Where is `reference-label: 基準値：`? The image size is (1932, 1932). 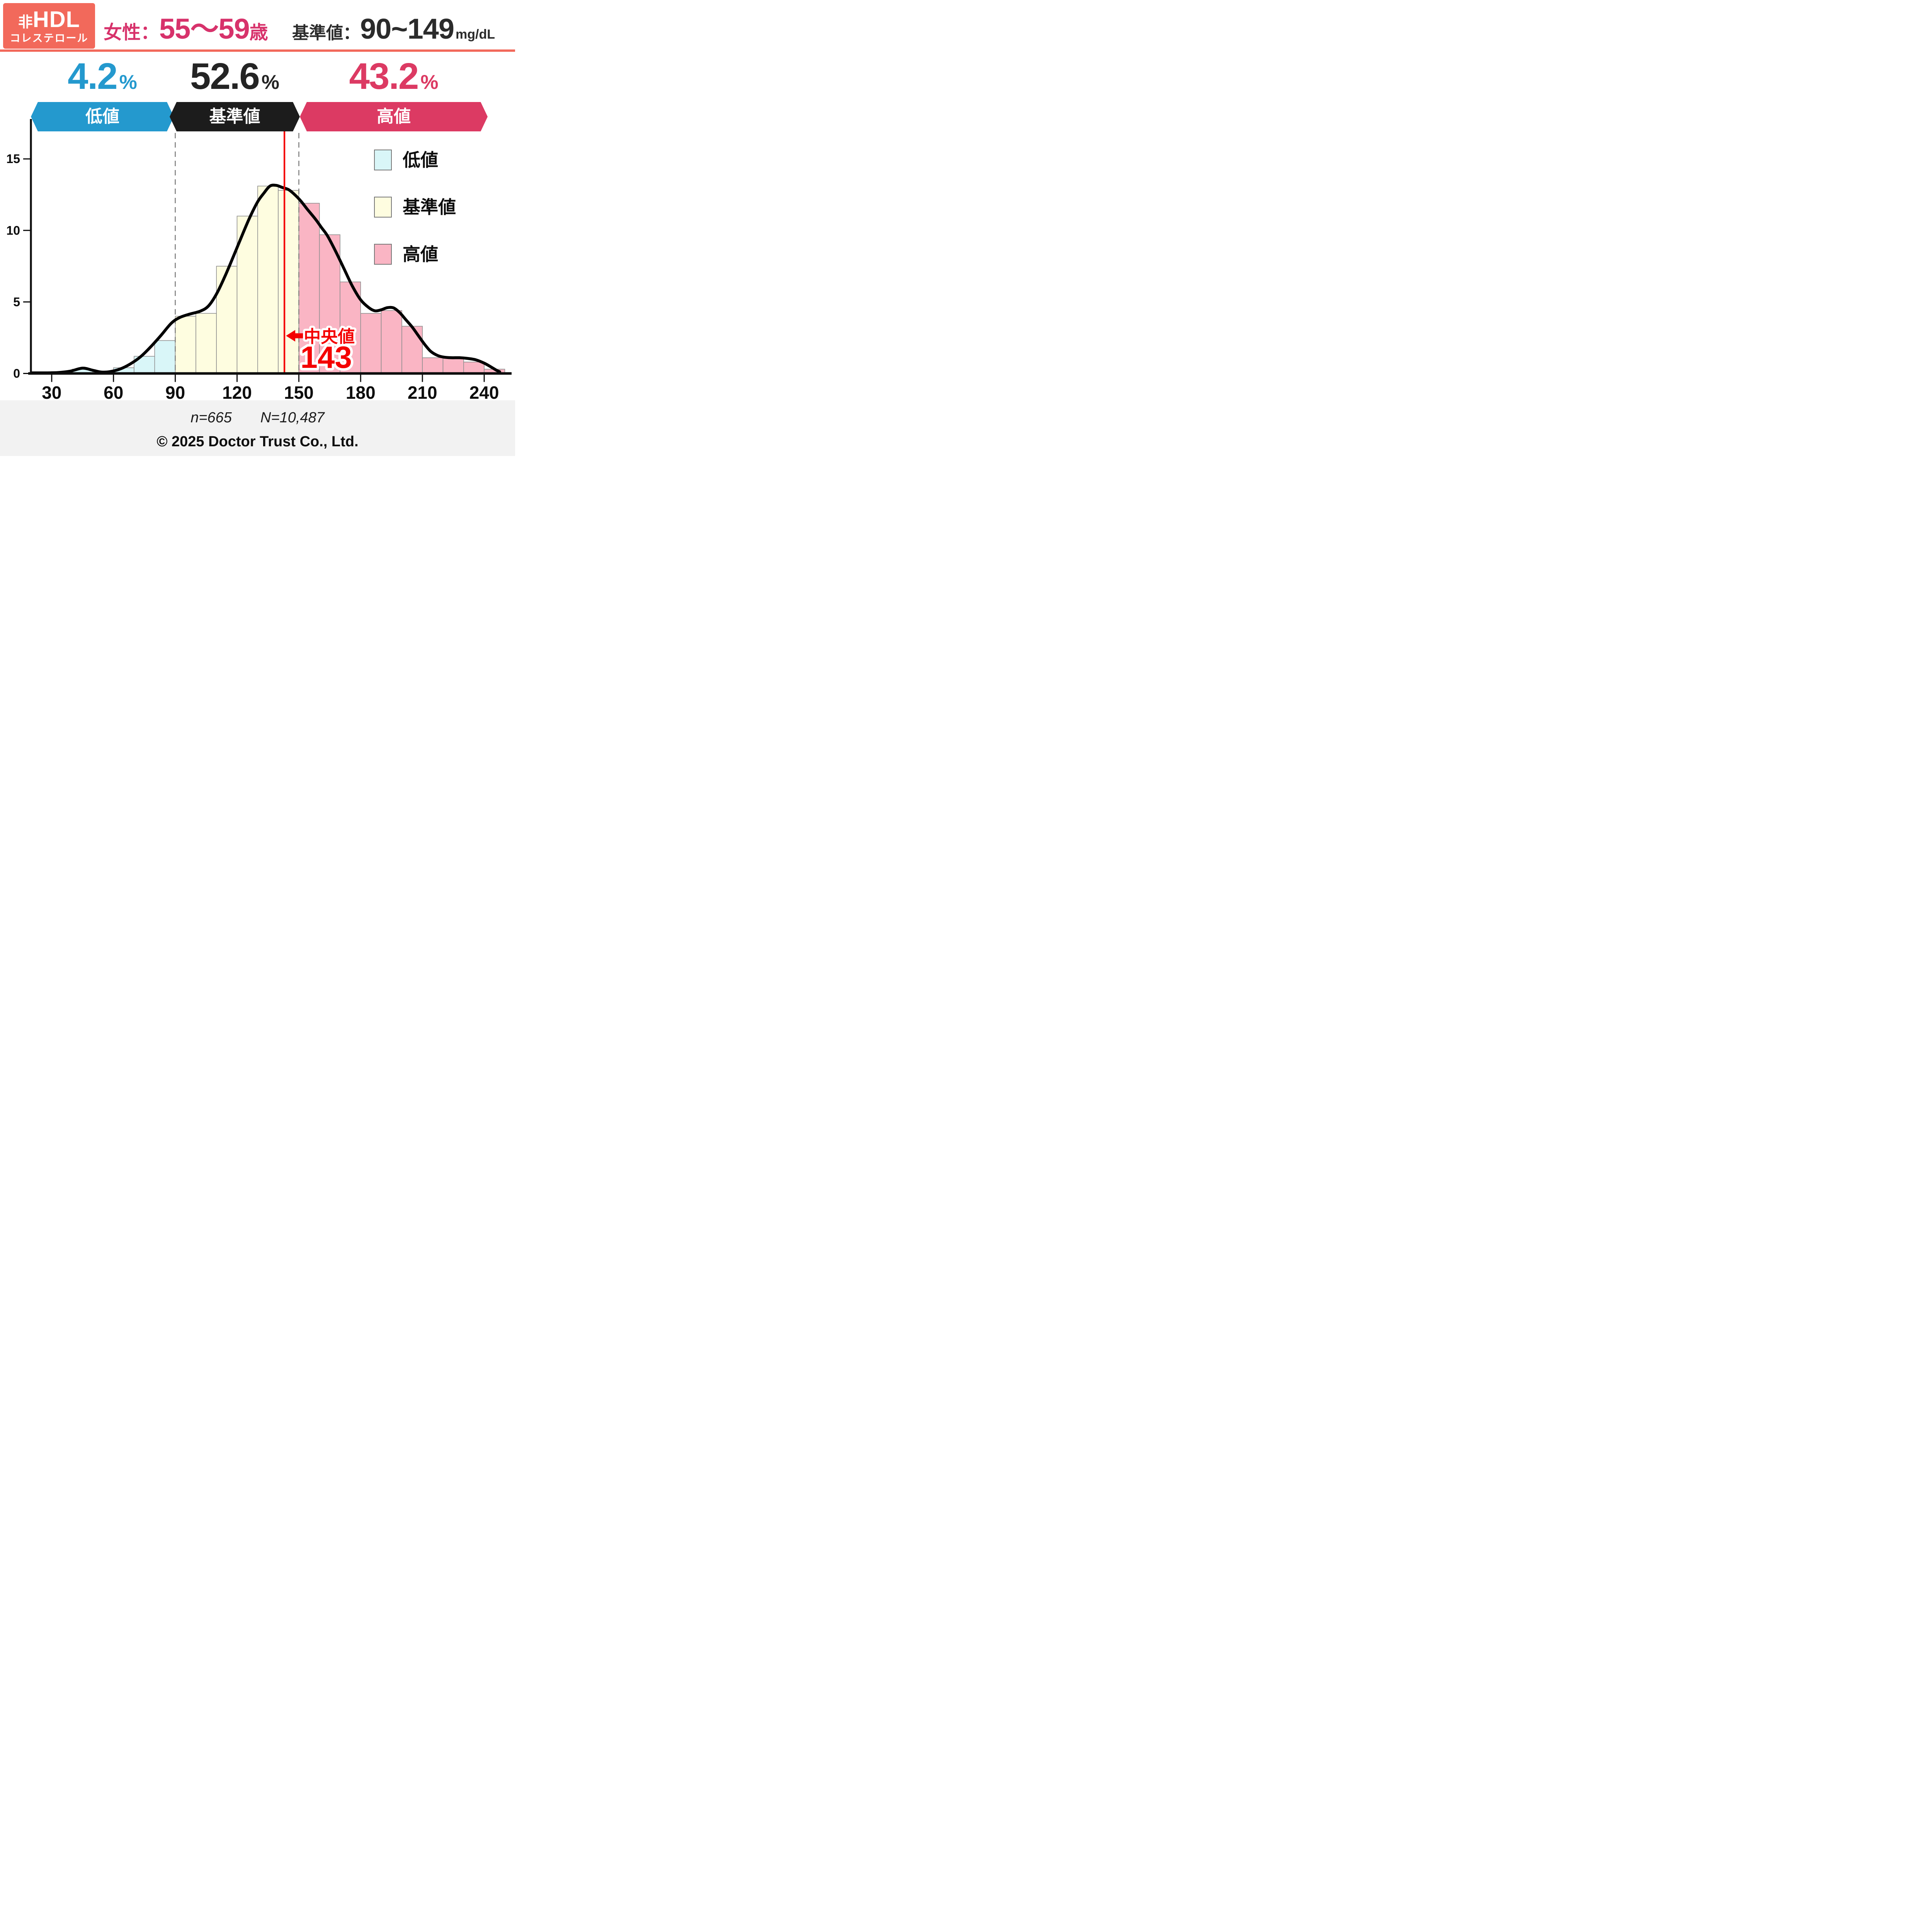
reference-label: 基準値： is located at coordinates (326, 33).